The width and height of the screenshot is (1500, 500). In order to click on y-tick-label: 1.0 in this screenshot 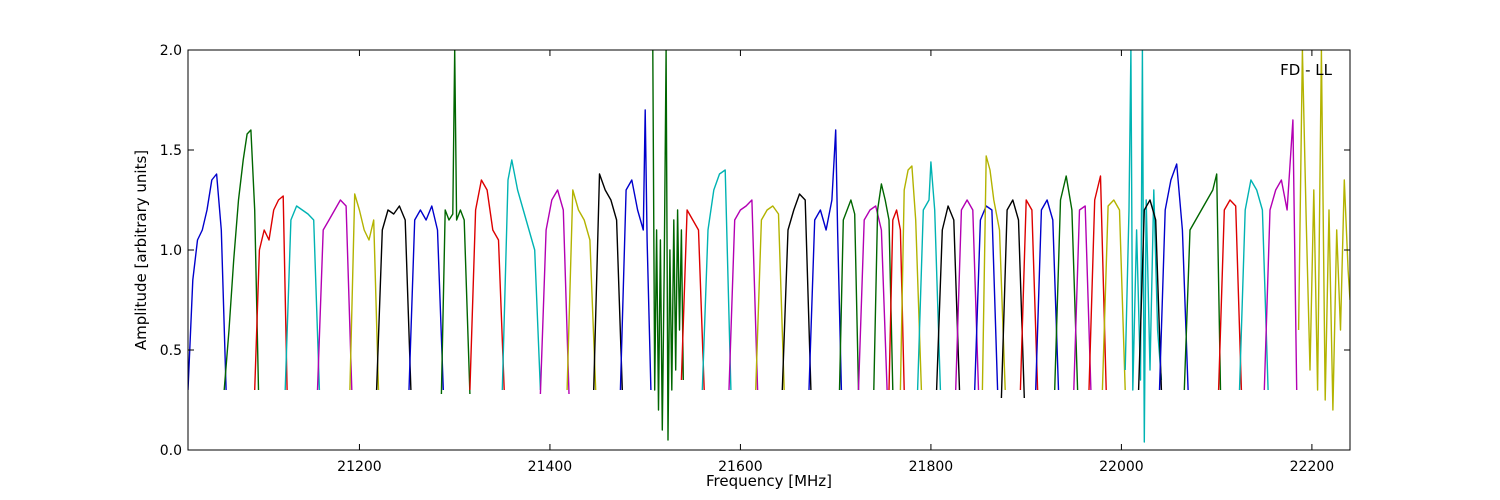, I will do `click(171, 251)`.